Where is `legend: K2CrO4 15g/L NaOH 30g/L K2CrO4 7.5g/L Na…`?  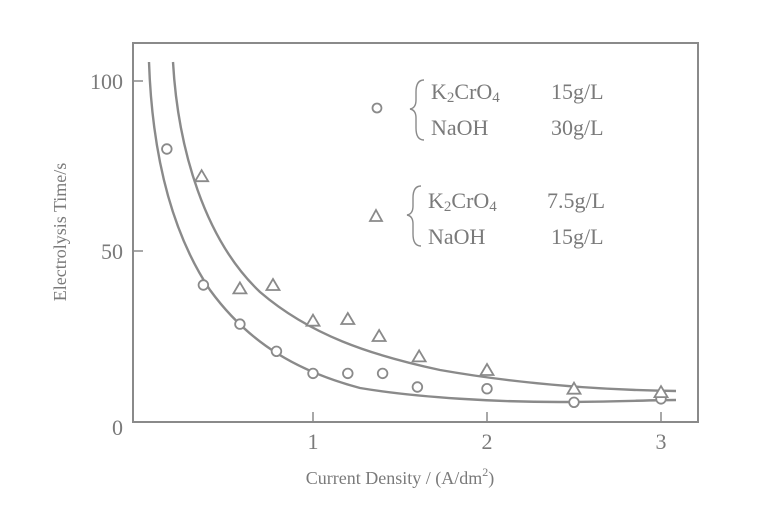 legend: K2CrO4 15g/L NaOH 30g/L K2CrO4 7.5g/L Na… is located at coordinates (486, 164).